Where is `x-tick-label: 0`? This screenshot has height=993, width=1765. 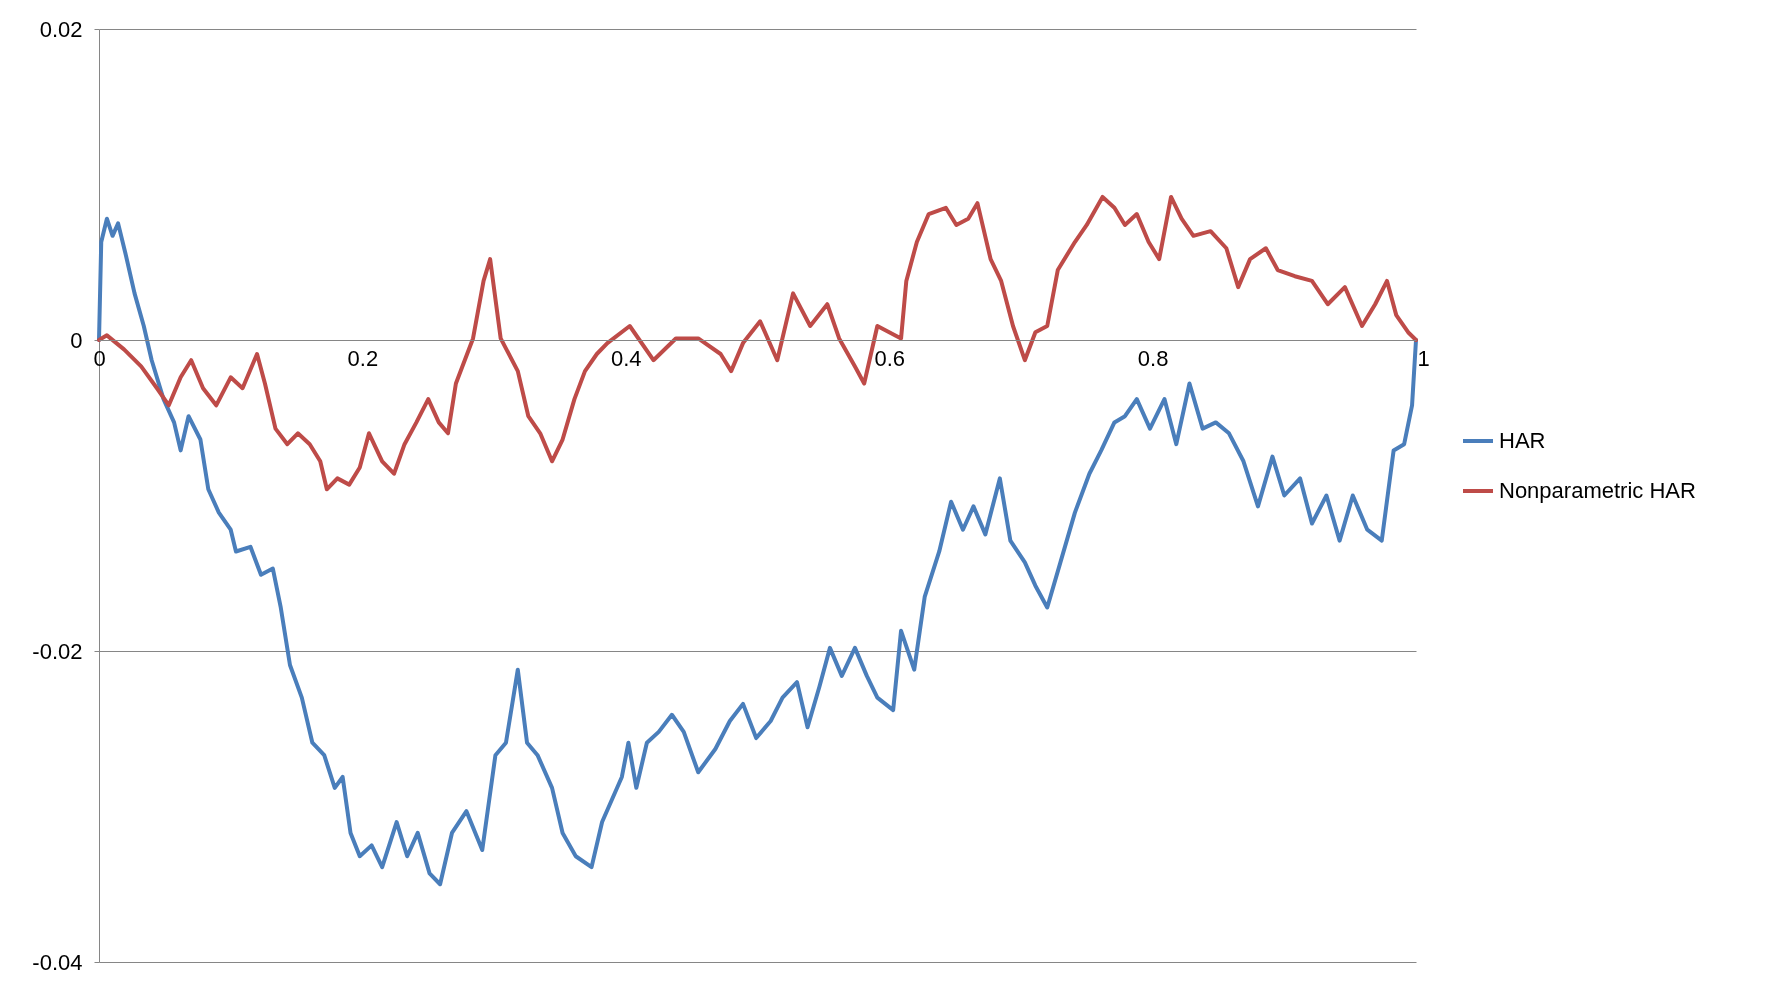
x-tick-label: 0 is located at coordinates (99, 358).